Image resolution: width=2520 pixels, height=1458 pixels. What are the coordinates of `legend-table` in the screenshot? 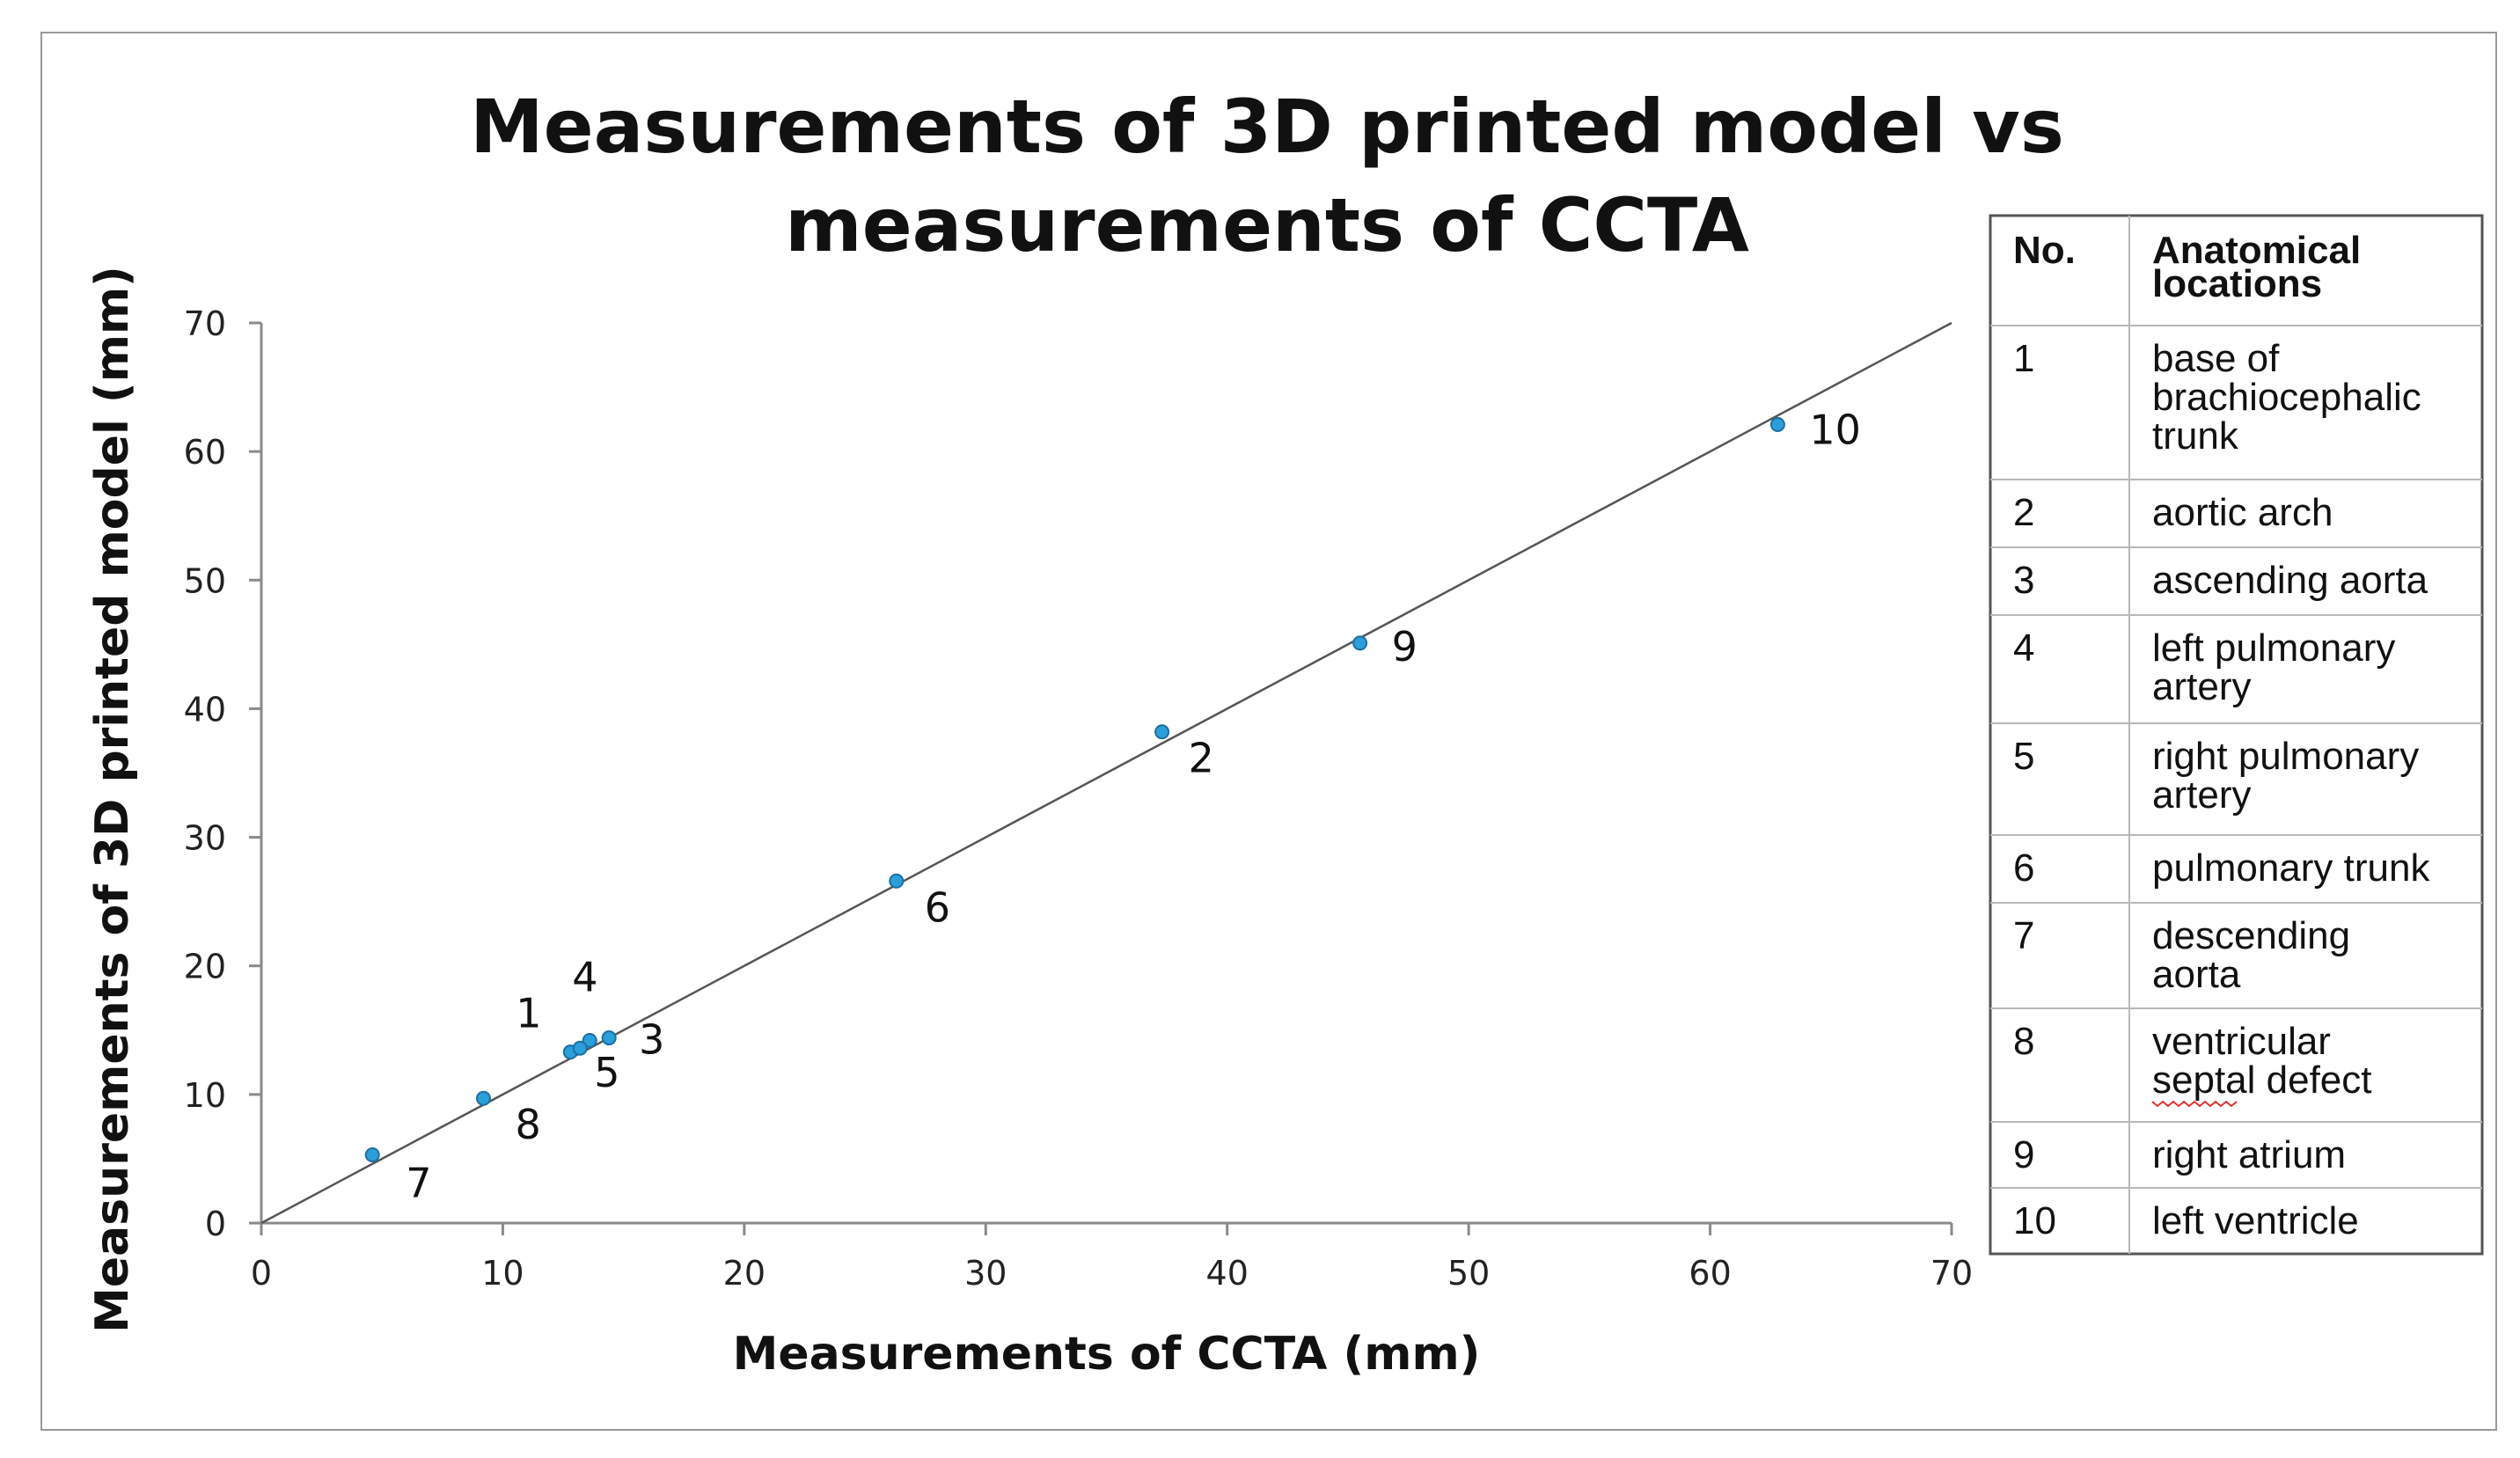 It's located at (2236, 735).